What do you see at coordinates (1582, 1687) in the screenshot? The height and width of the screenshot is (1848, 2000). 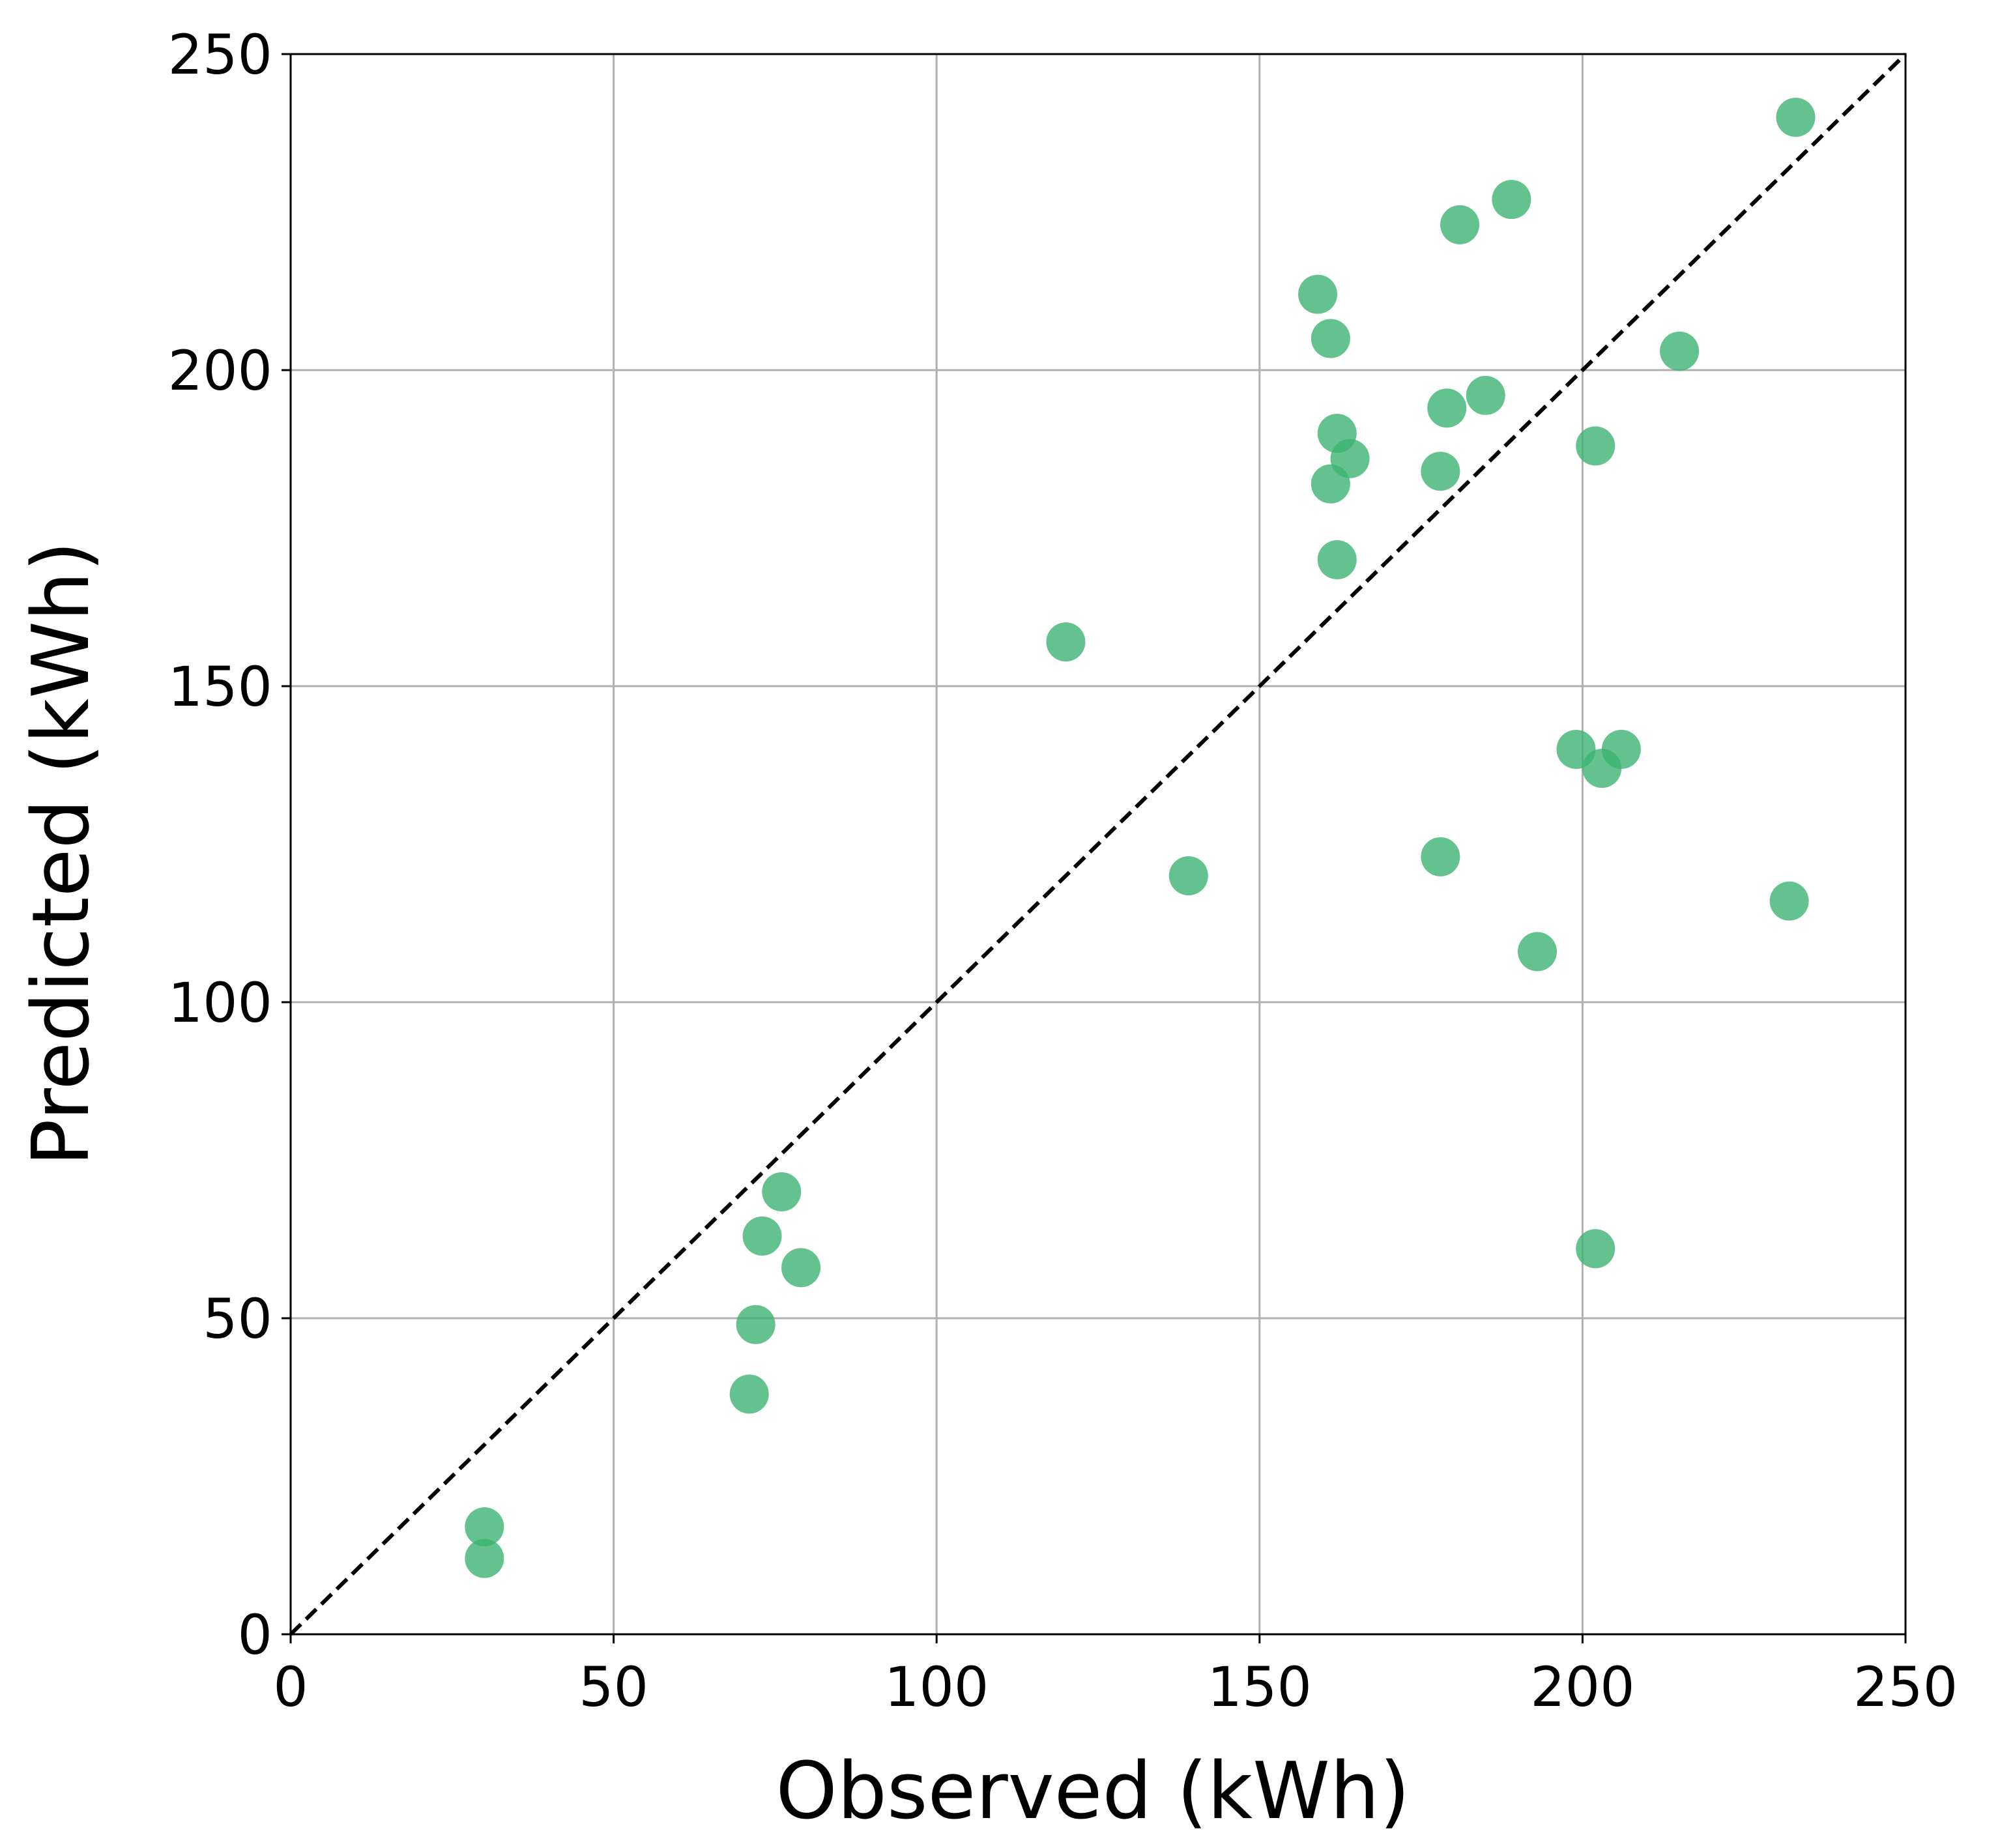 I see `x-tick-label: 200` at bounding box center [1582, 1687].